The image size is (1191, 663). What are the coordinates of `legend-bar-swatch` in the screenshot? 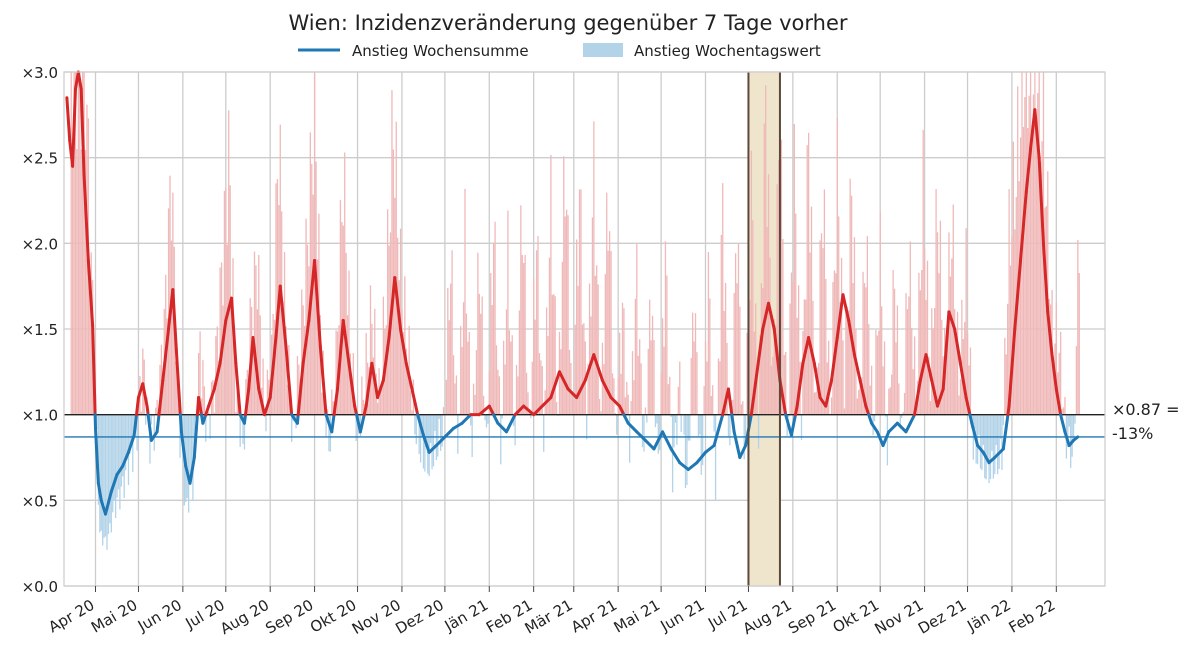 It's located at (603, 50).